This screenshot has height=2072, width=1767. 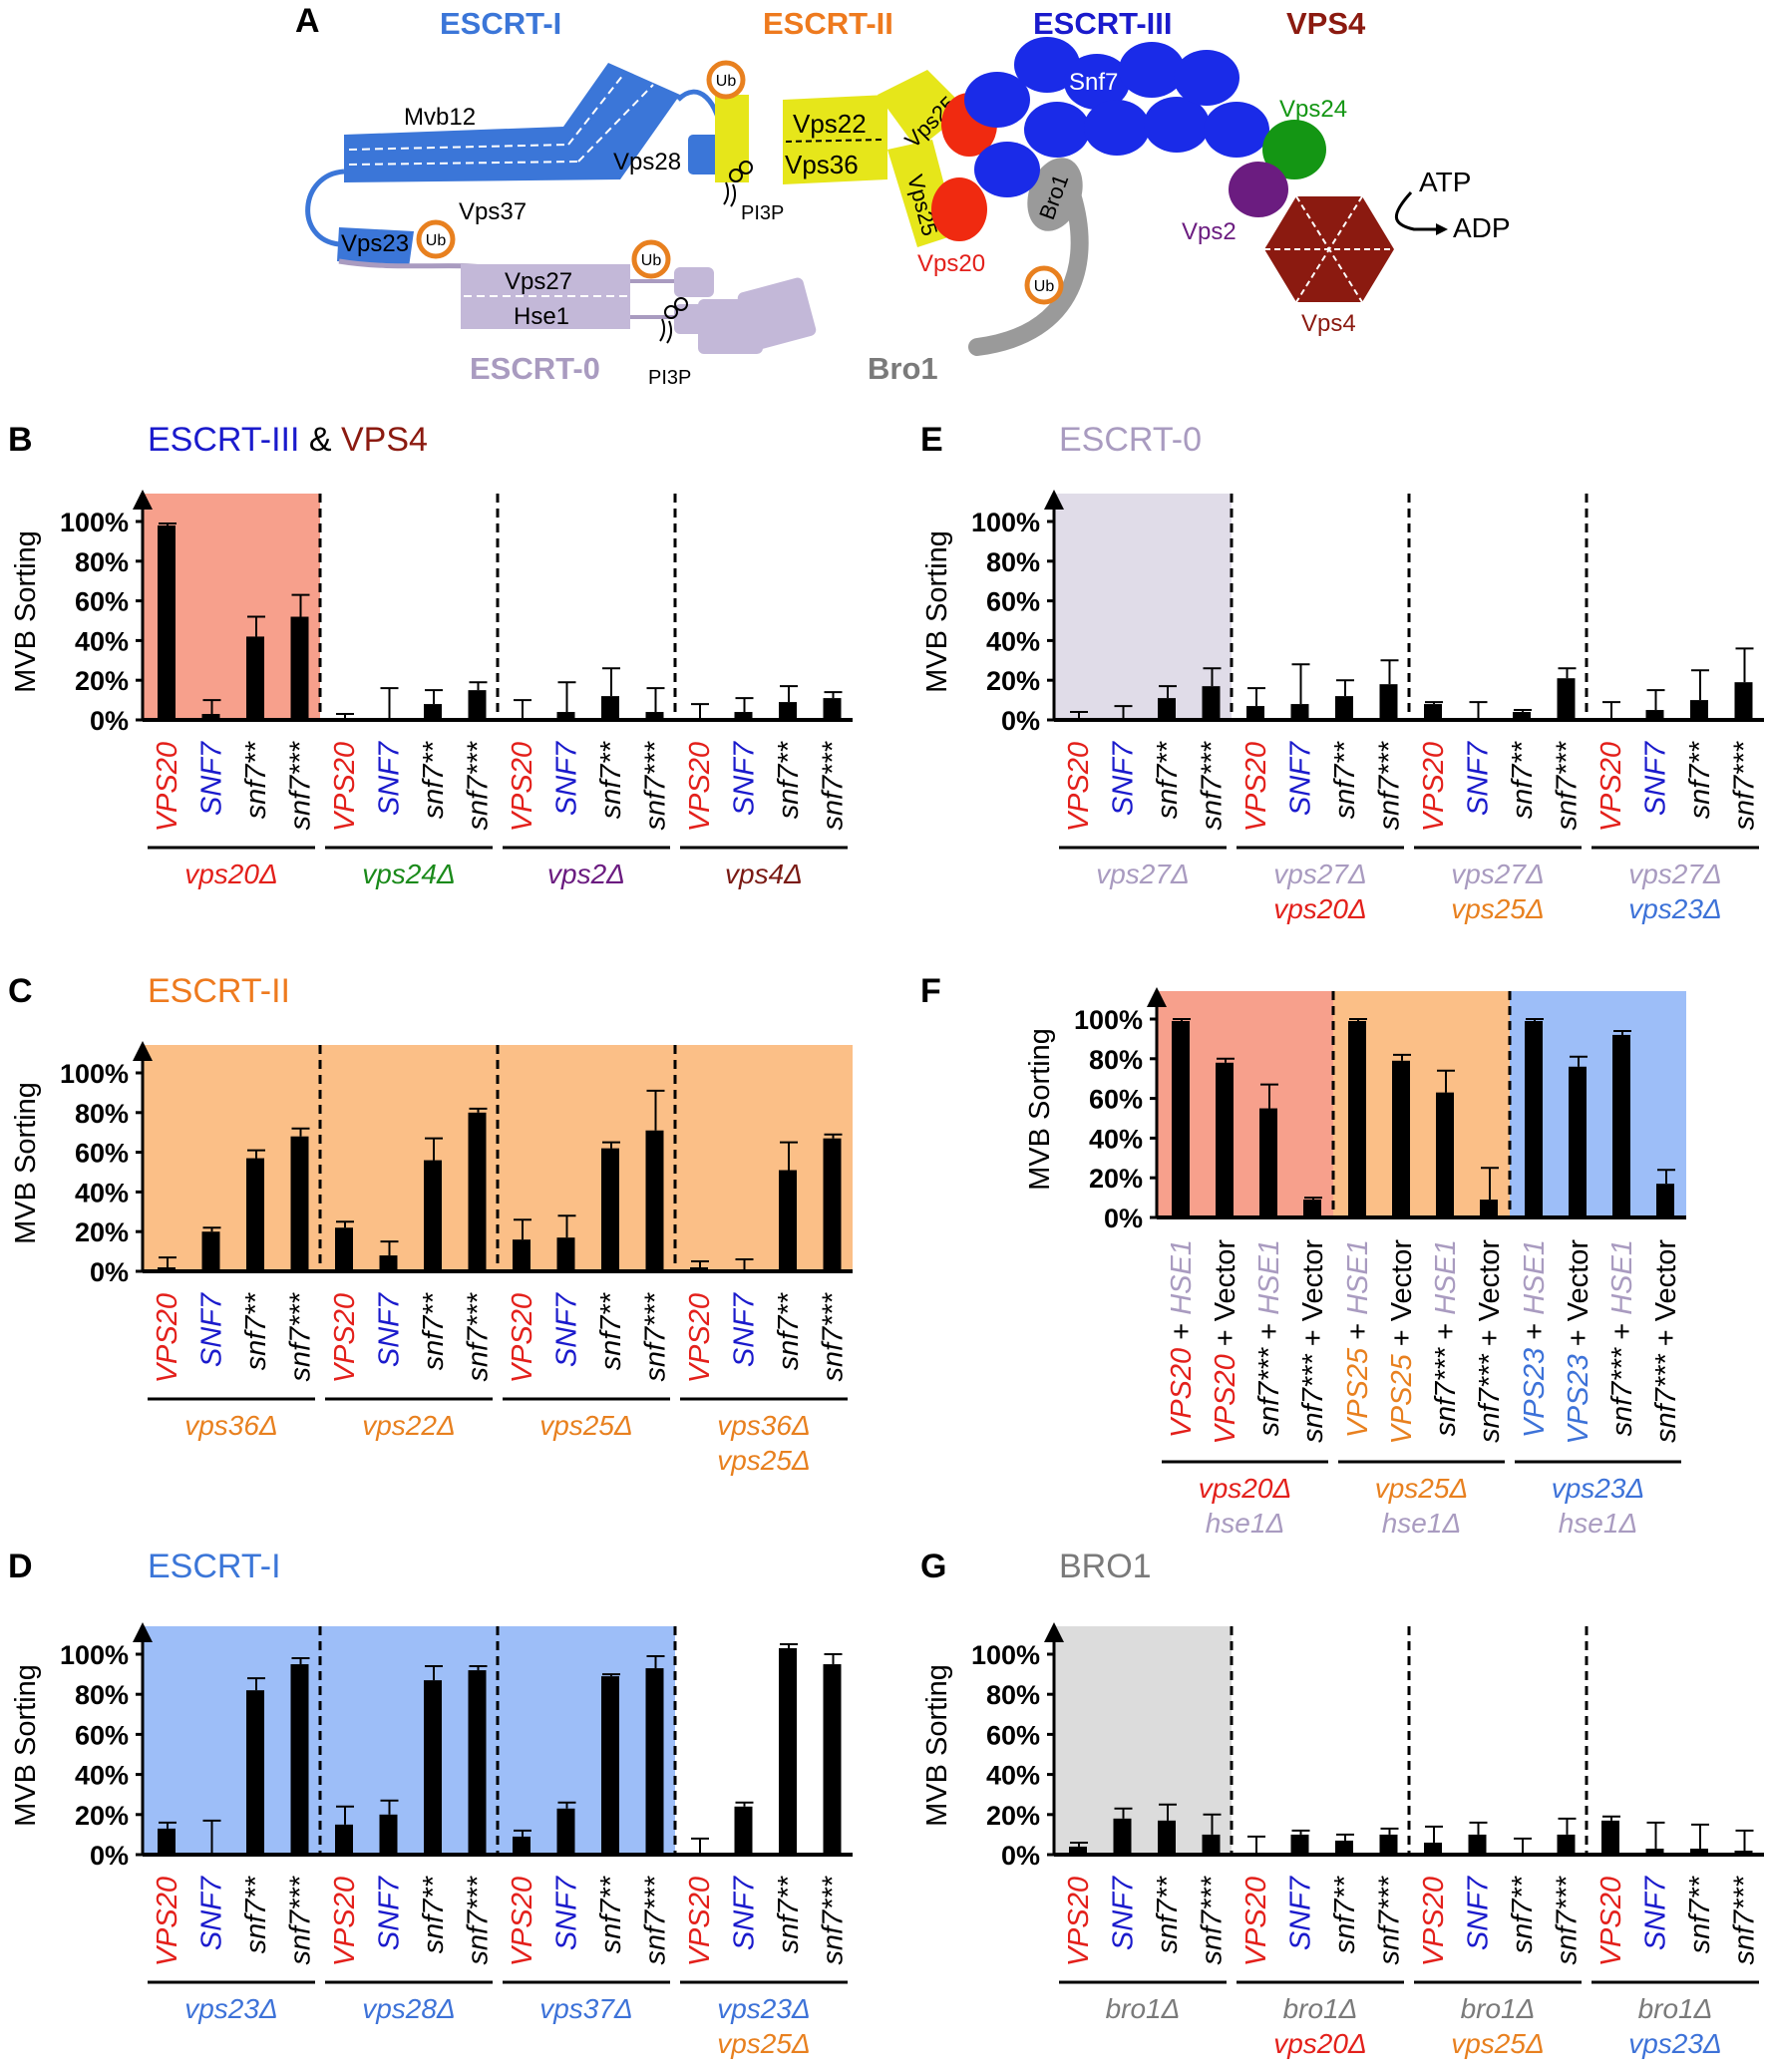 I want to click on y-axis-label: MVB Sorting, so click(x=937, y=611).